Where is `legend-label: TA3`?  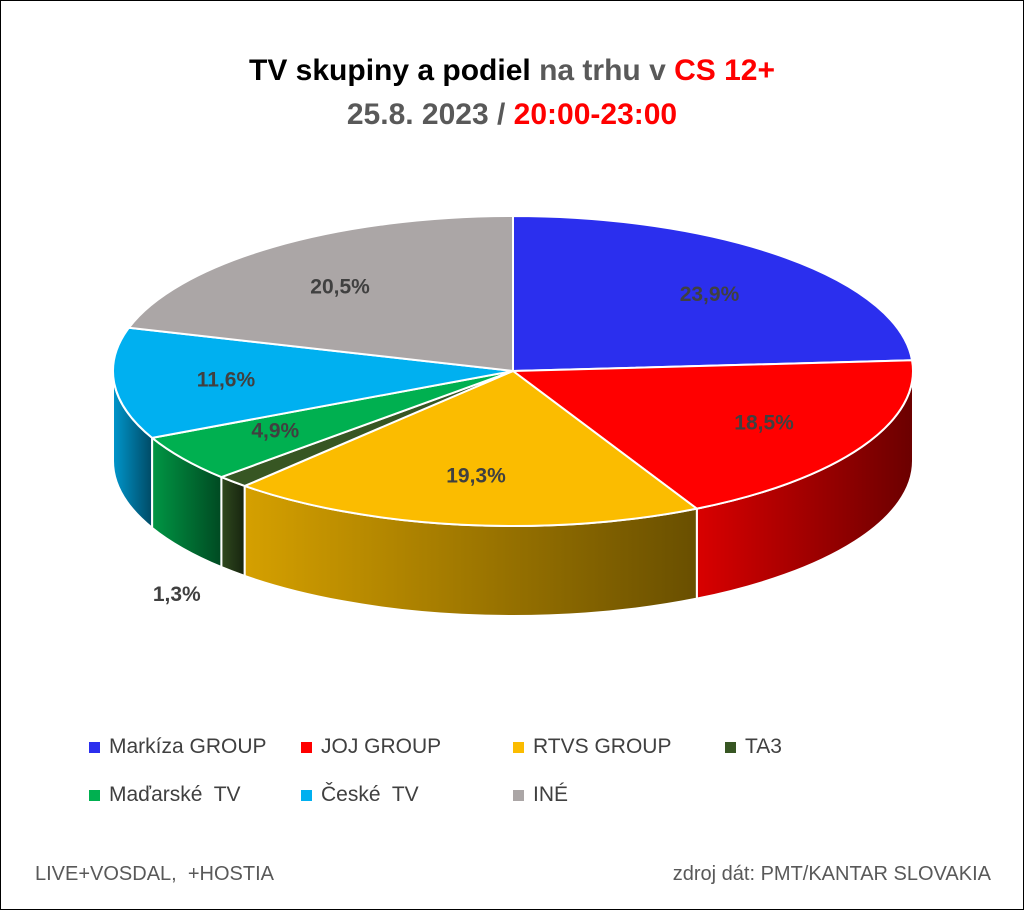 legend-label: TA3 is located at coordinates (763, 746).